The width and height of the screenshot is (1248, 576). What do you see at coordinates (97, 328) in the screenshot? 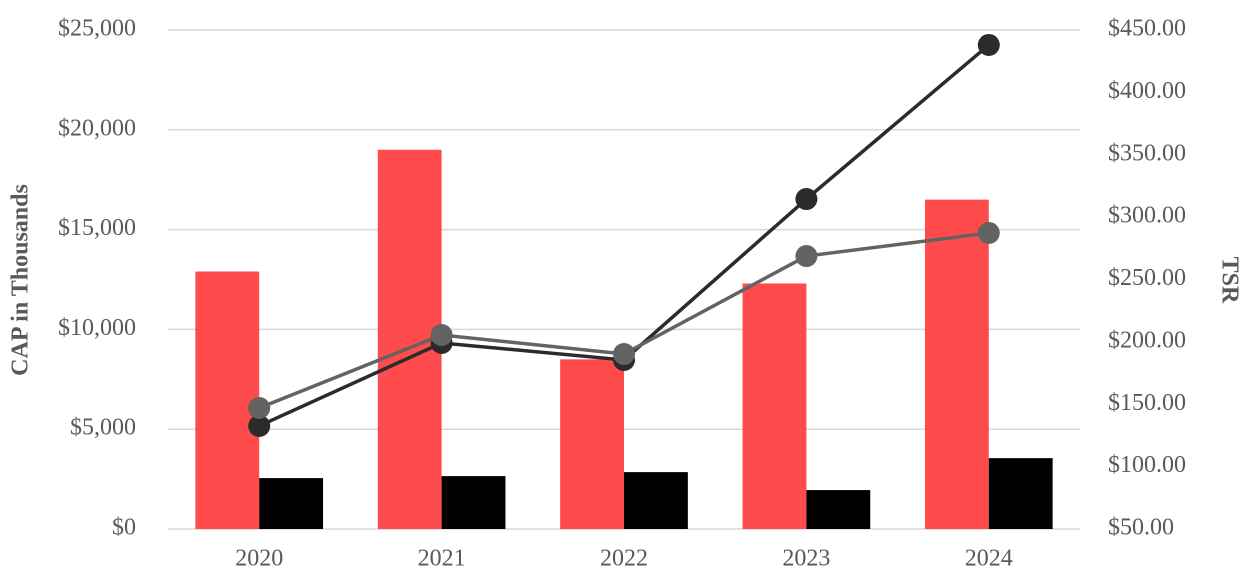
I see `y-tick-label: $10,000` at bounding box center [97, 328].